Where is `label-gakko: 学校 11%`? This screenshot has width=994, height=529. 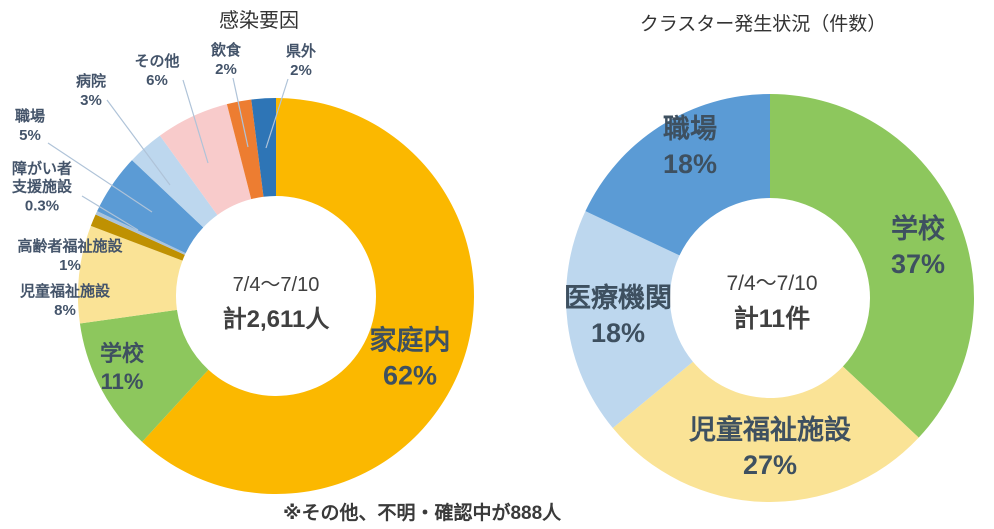 label-gakko: 学校 11% is located at coordinates (122, 368).